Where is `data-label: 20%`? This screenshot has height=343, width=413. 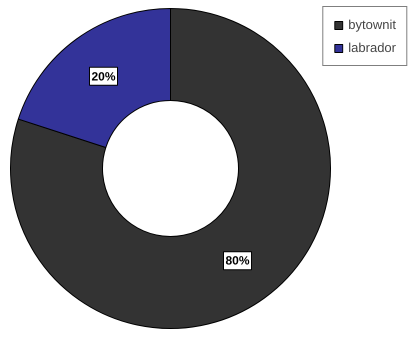 data-label: 20% is located at coordinates (103, 76).